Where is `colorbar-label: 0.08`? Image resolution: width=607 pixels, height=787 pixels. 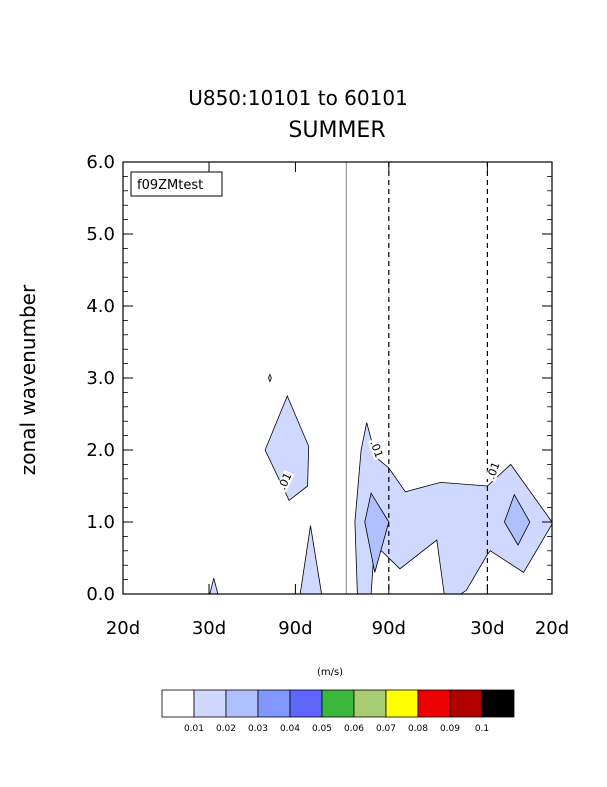 colorbar-label: 0.08 is located at coordinates (418, 729).